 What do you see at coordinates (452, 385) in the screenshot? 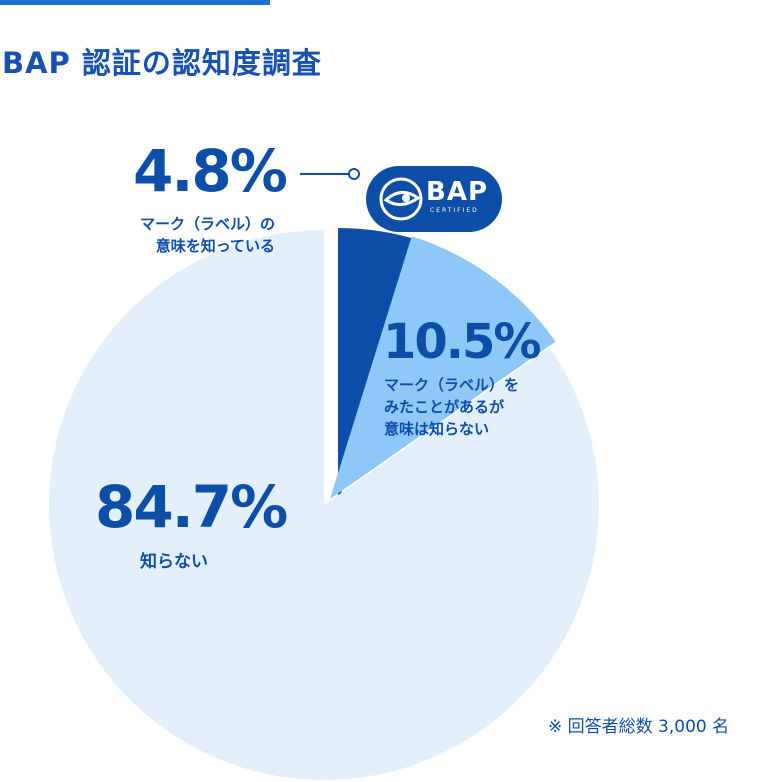
I see `desc-line: マーク（ラベル）を` at bounding box center [452, 385].